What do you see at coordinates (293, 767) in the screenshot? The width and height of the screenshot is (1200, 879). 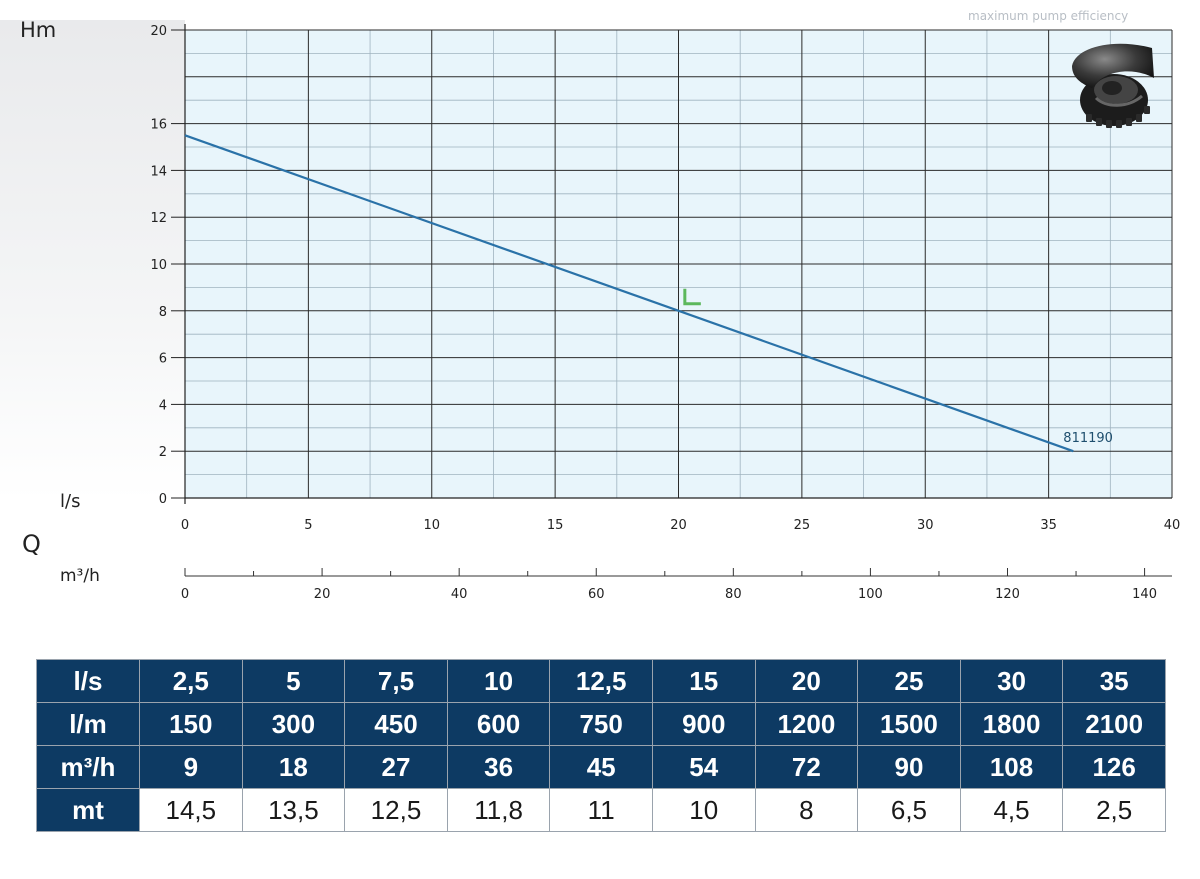 I see `table-cell: 18` at bounding box center [293, 767].